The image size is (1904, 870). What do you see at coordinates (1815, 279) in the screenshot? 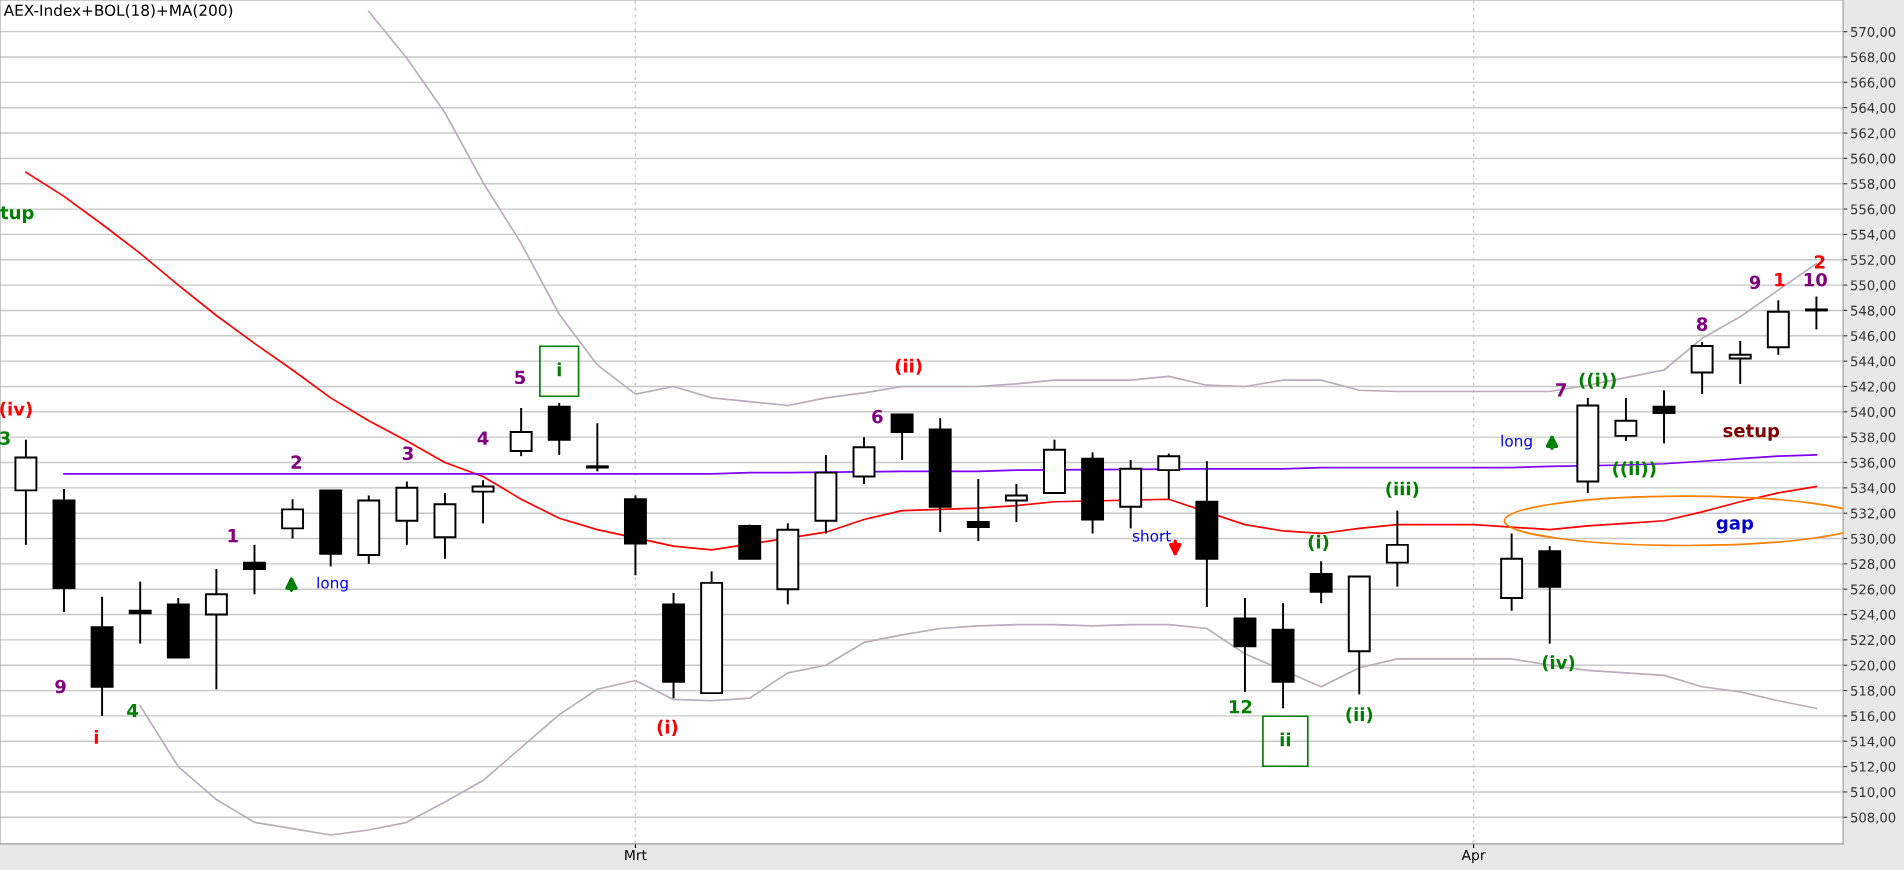
I see `annotation: 10` at bounding box center [1815, 279].